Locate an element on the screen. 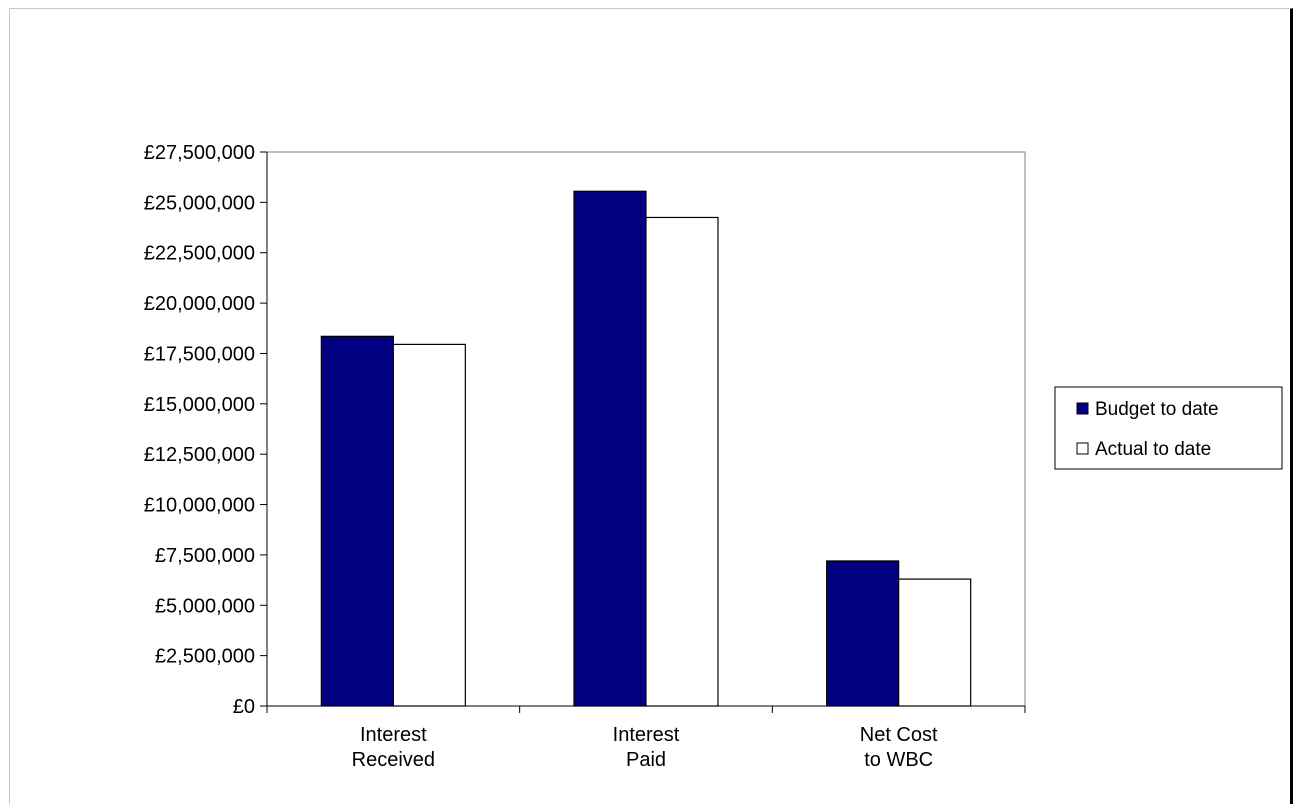 Image resolution: width=1299 pixels, height=805 pixels. x-category-label: Paid is located at coordinates (646, 760).